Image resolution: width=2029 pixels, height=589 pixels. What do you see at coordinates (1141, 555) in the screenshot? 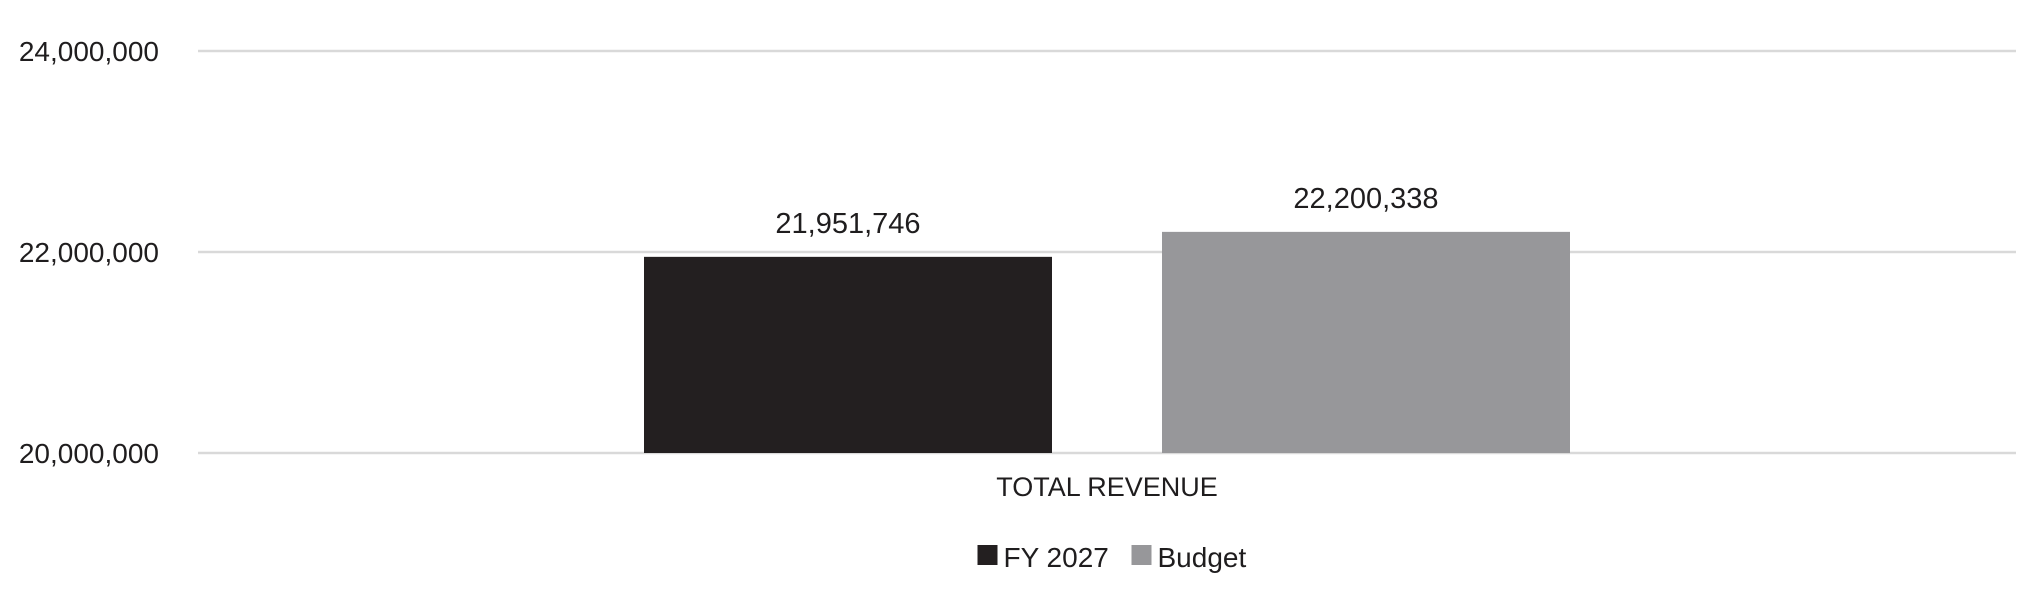
I see `legend-swatch-budget` at bounding box center [1141, 555].